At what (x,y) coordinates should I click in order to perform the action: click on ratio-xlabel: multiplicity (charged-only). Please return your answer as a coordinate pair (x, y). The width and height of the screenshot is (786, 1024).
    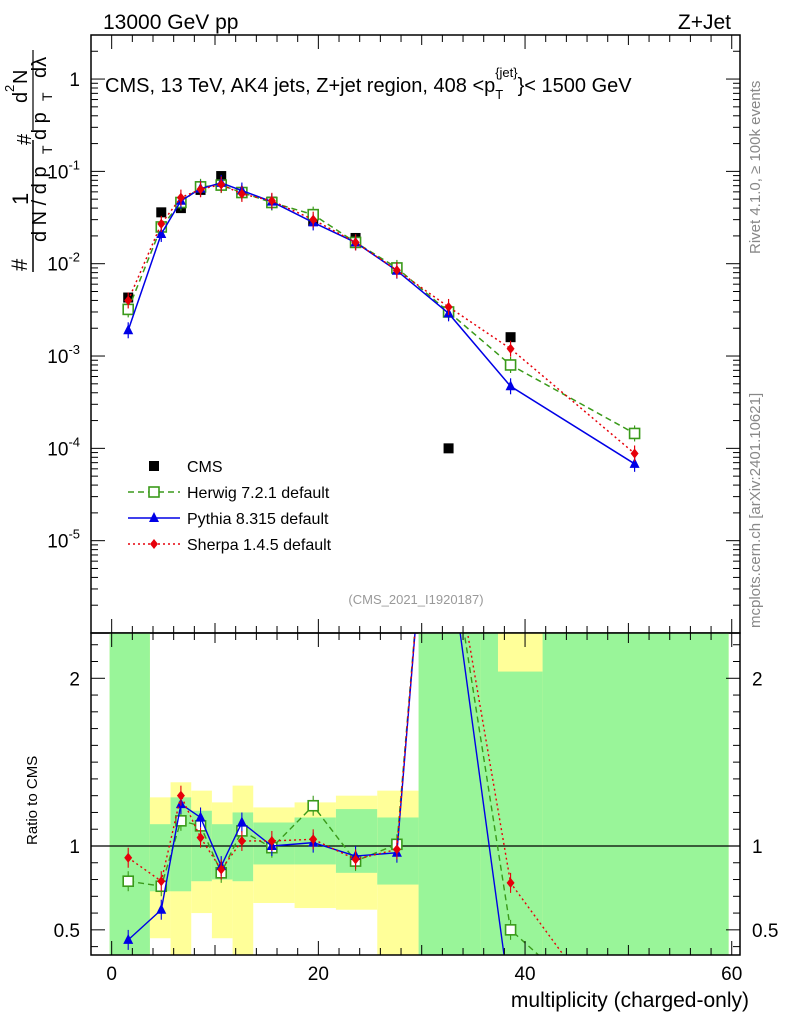
    Looking at the image, I should click on (630, 1000).